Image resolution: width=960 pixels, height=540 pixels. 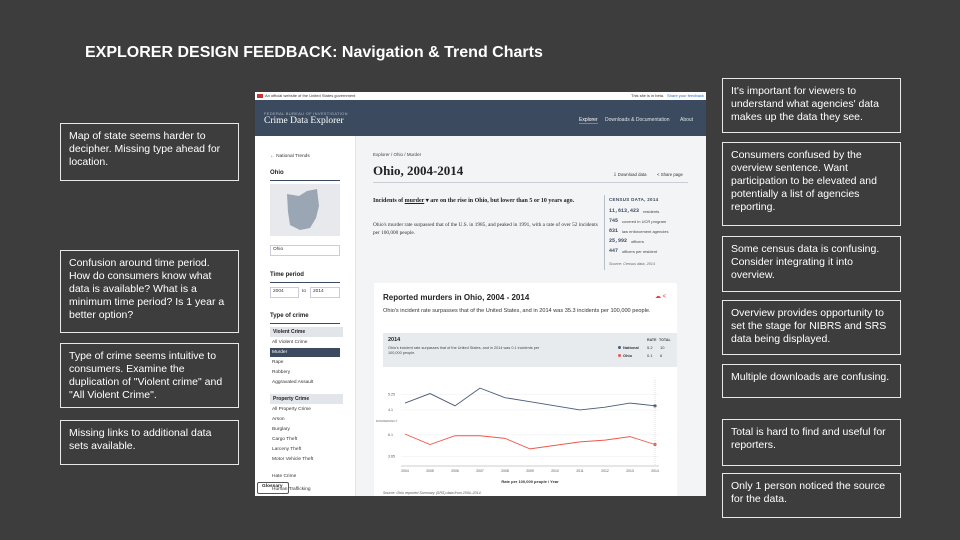 What do you see at coordinates (303, 209) in the screenshot?
I see `ohio-shape` at bounding box center [303, 209].